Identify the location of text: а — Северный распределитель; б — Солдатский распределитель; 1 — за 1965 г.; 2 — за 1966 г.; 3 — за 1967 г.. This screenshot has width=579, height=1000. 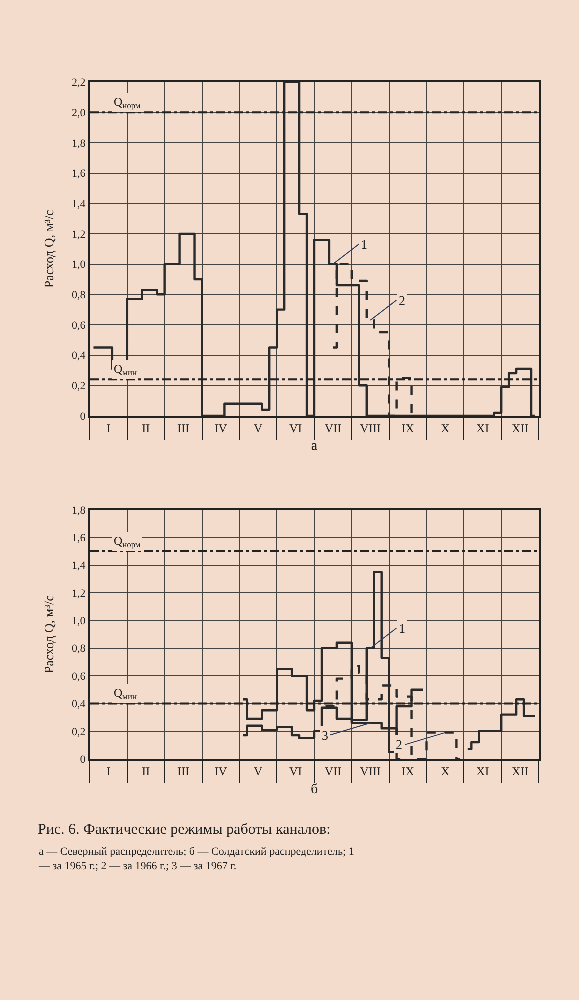
(196, 859).